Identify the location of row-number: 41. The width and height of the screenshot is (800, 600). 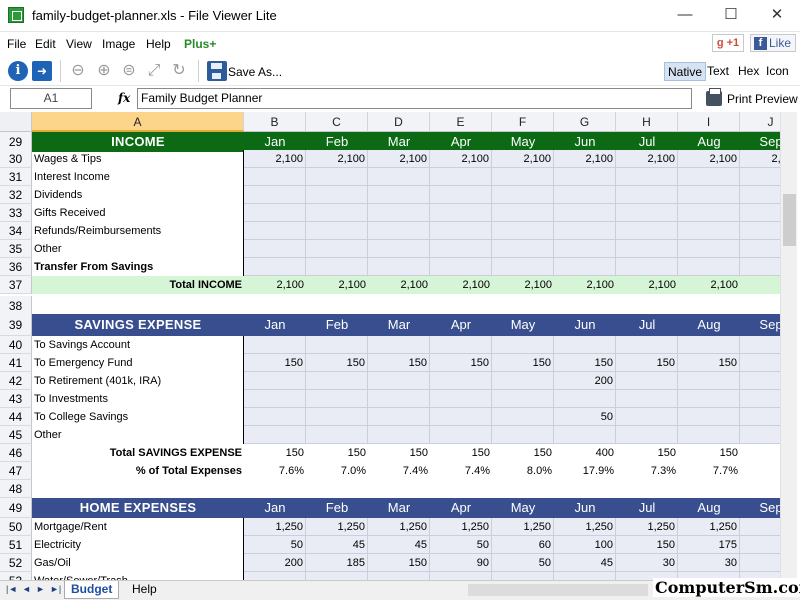
(16, 363).